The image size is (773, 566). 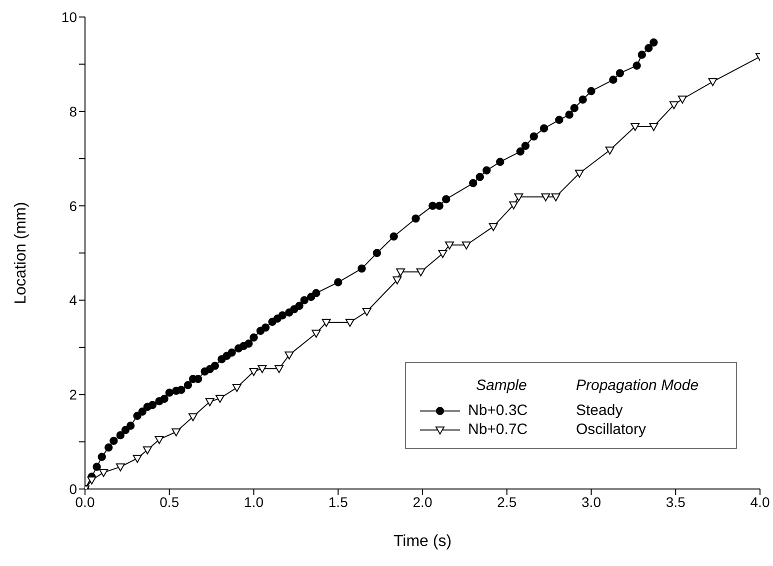 I want to click on annotation: Propagation Mode, so click(x=637, y=385).